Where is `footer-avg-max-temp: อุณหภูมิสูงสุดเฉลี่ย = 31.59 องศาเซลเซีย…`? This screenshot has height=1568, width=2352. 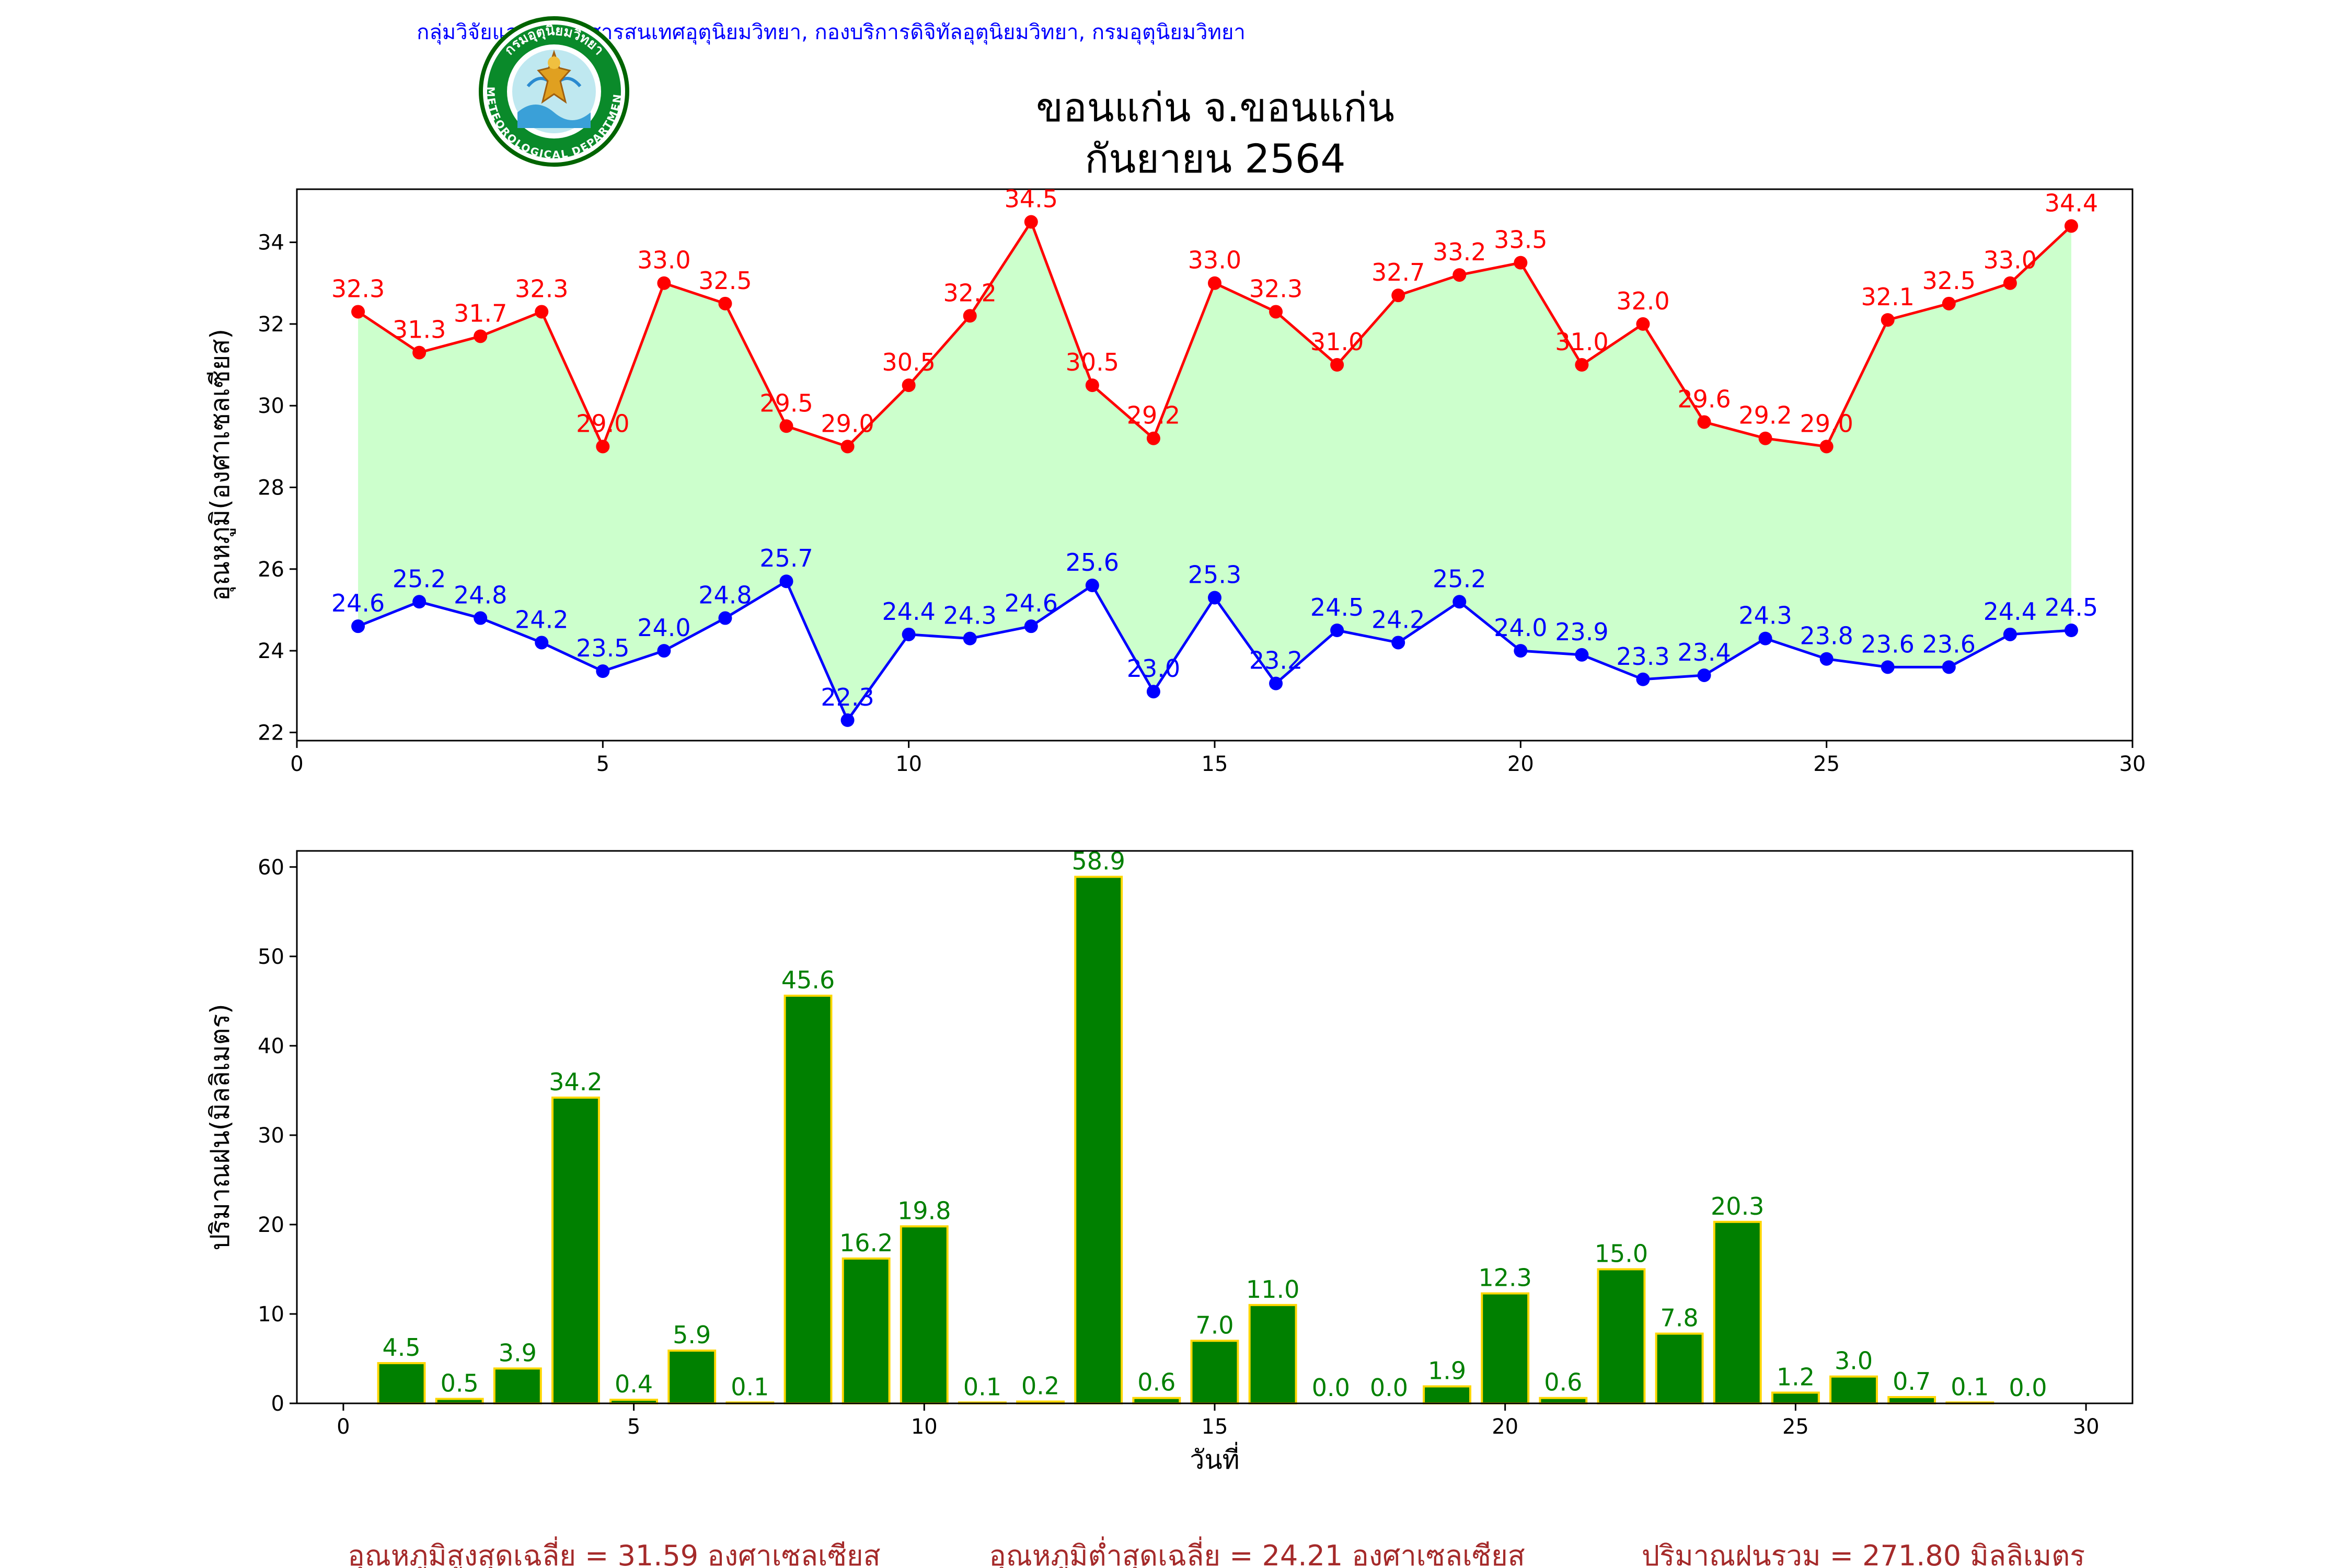
footer-avg-max-temp: อุณหภูมิสูงสุดเฉลี่ย = 31.59 องศาเซลเซีย… is located at coordinates (614, 1552).